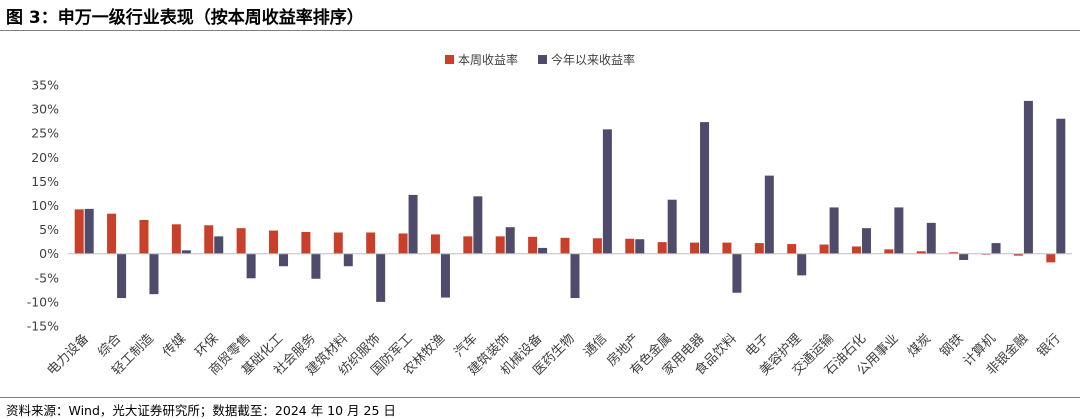 This screenshot has width=1080, height=419. What do you see at coordinates (49, 229) in the screenshot?
I see `y-tick-label: 5%` at bounding box center [49, 229].